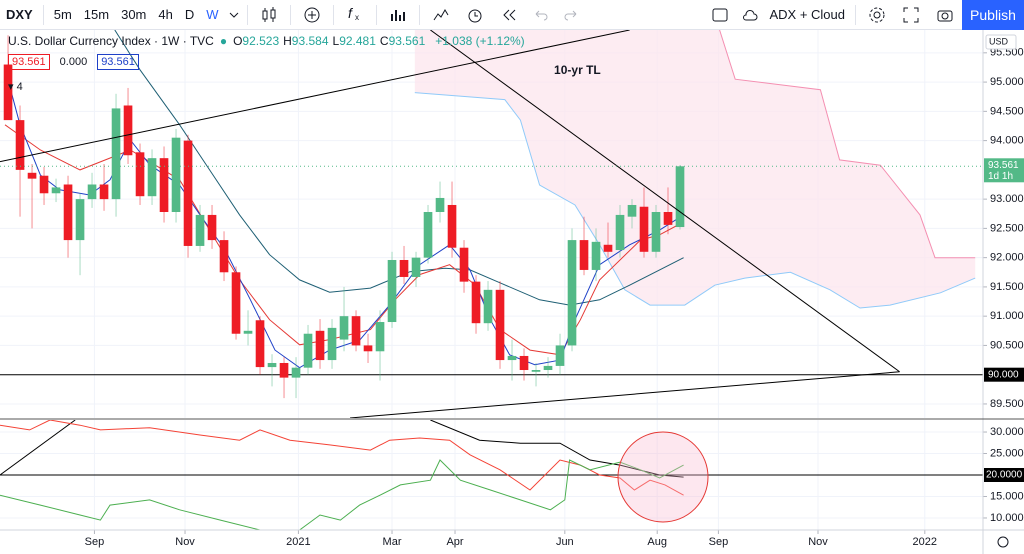 This screenshot has width=1024, height=554. I want to click on ohlc-key: C, so click(384, 41).